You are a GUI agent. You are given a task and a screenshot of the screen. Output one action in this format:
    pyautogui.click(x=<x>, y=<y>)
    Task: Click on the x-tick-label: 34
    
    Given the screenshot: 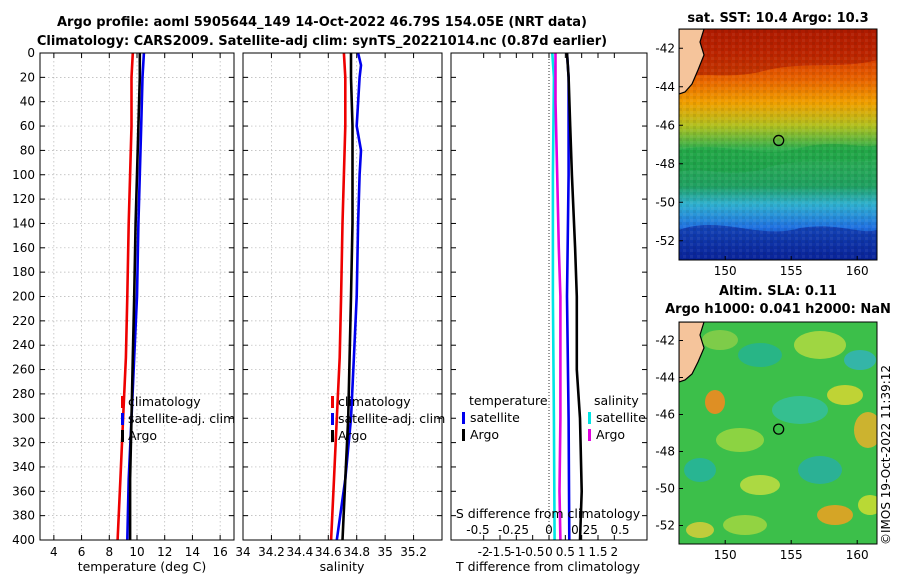 What is the action you would take?
    pyautogui.click(x=242, y=552)
    